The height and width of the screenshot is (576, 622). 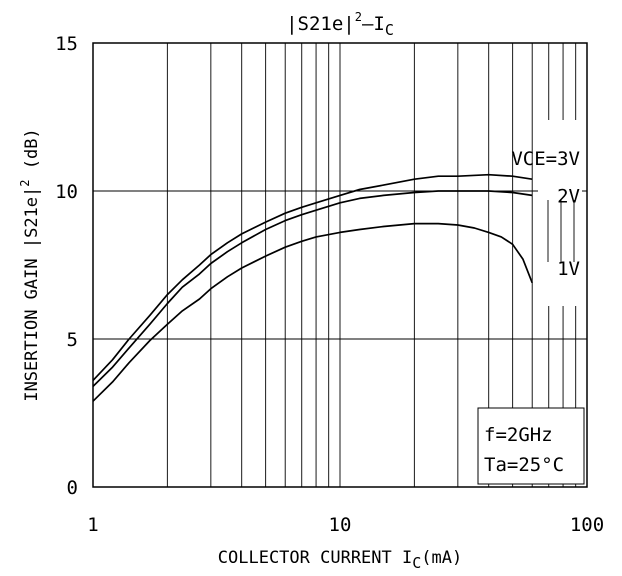 I want to click on chart-title: |S21e|2–IC, so click(x=340, y=24).